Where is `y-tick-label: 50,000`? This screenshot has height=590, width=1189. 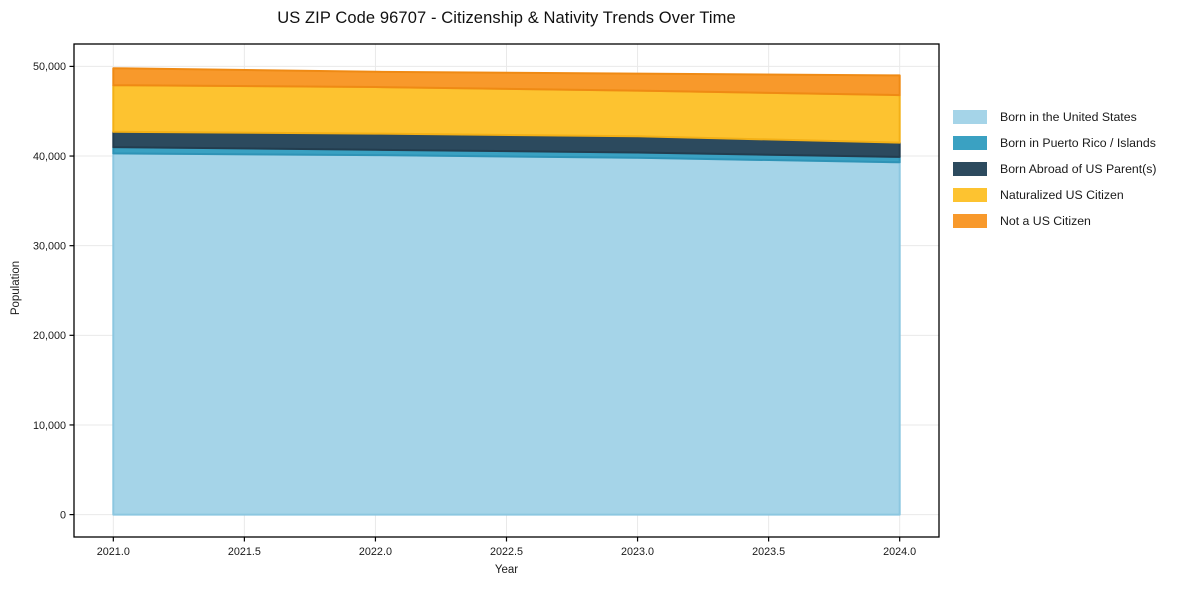 y-tick-label: 50,000 is located at coordinates (49, 67).